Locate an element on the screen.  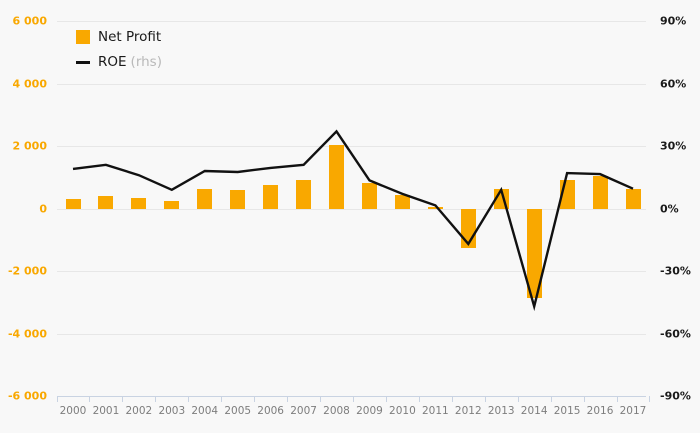
legend-item-roe: ROE (rhs) is located at coordinates (119, 62).